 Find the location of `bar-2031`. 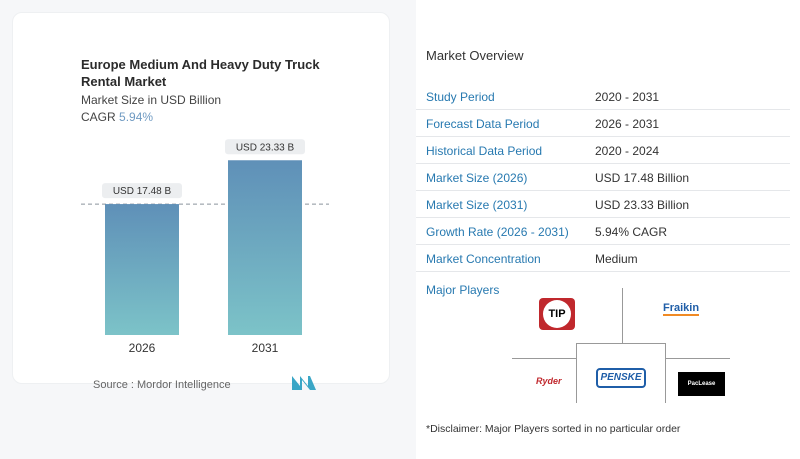

bar-2031 is located at coordinates (265, 247).